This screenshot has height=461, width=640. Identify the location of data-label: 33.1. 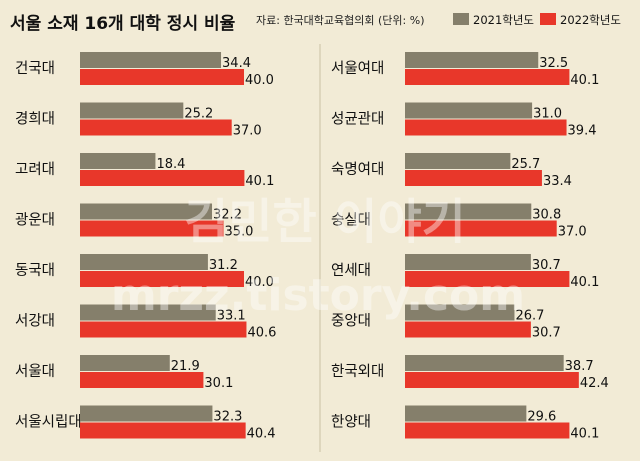
(231, 316).